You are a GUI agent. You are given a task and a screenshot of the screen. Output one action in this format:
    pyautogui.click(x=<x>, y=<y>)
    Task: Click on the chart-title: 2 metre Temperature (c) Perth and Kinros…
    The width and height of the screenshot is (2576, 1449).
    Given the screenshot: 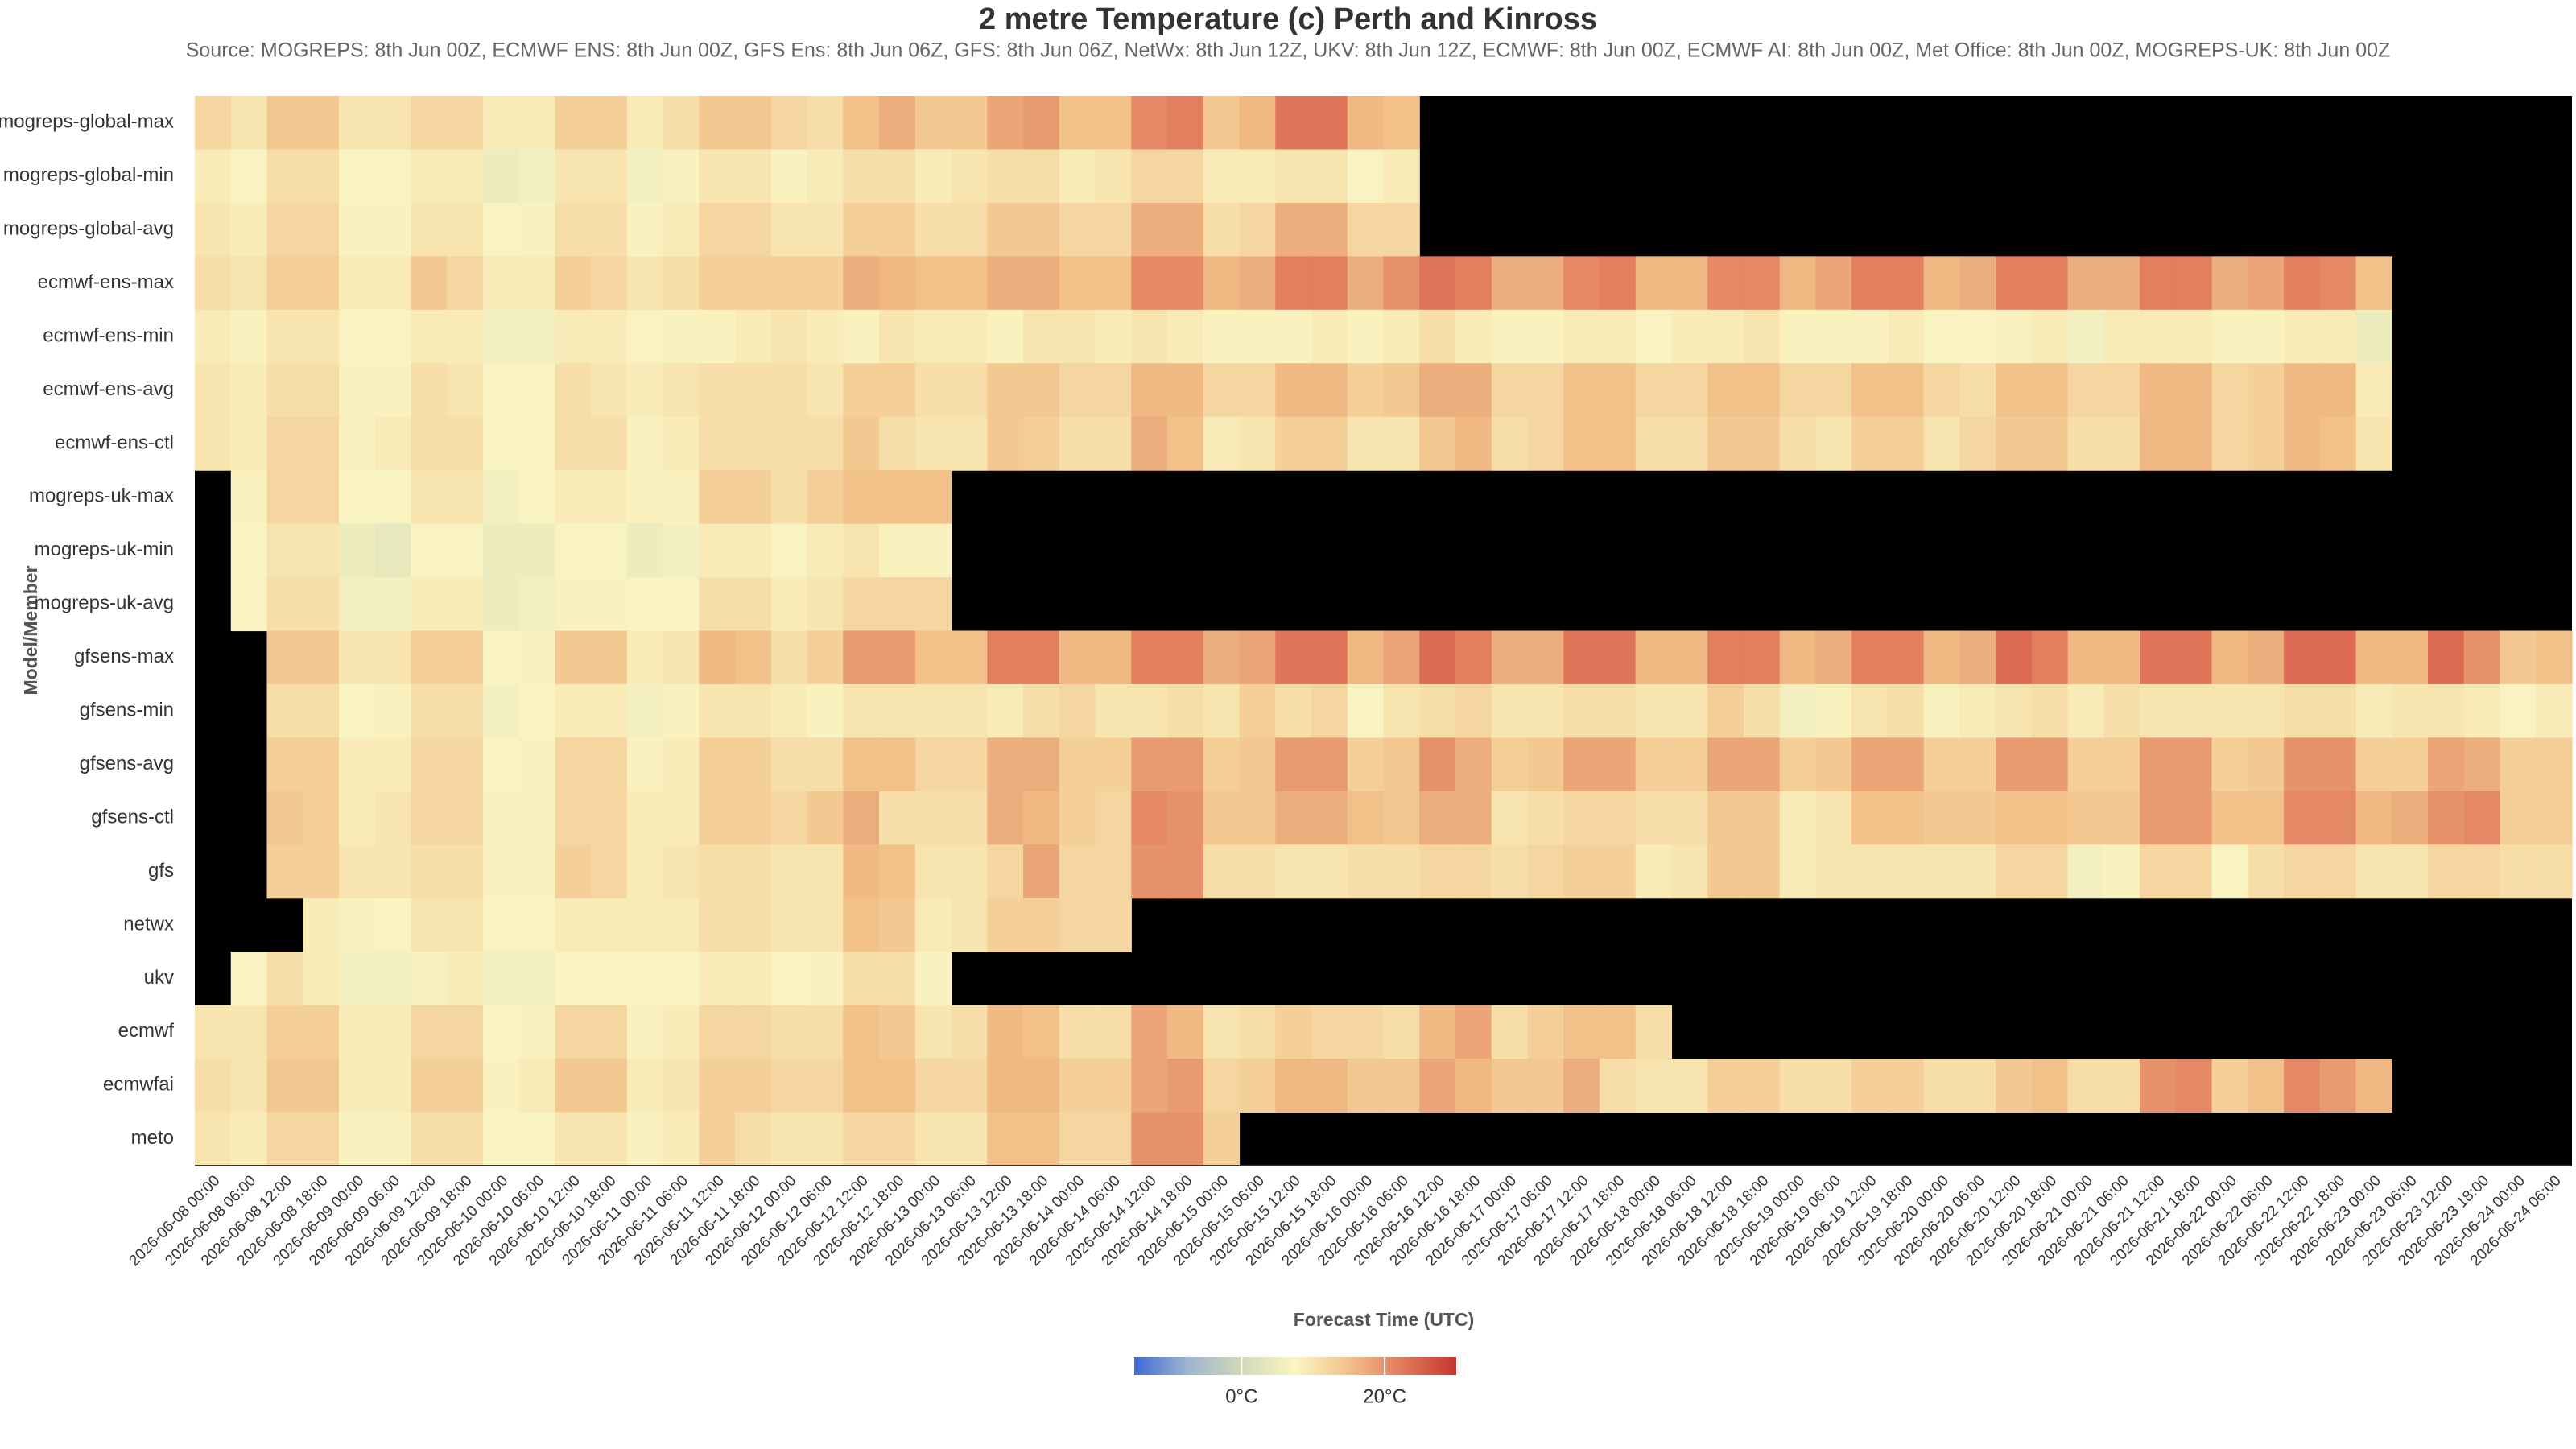 What is the action you would take?
    pyautogui.click(x=1288, y=19)
    